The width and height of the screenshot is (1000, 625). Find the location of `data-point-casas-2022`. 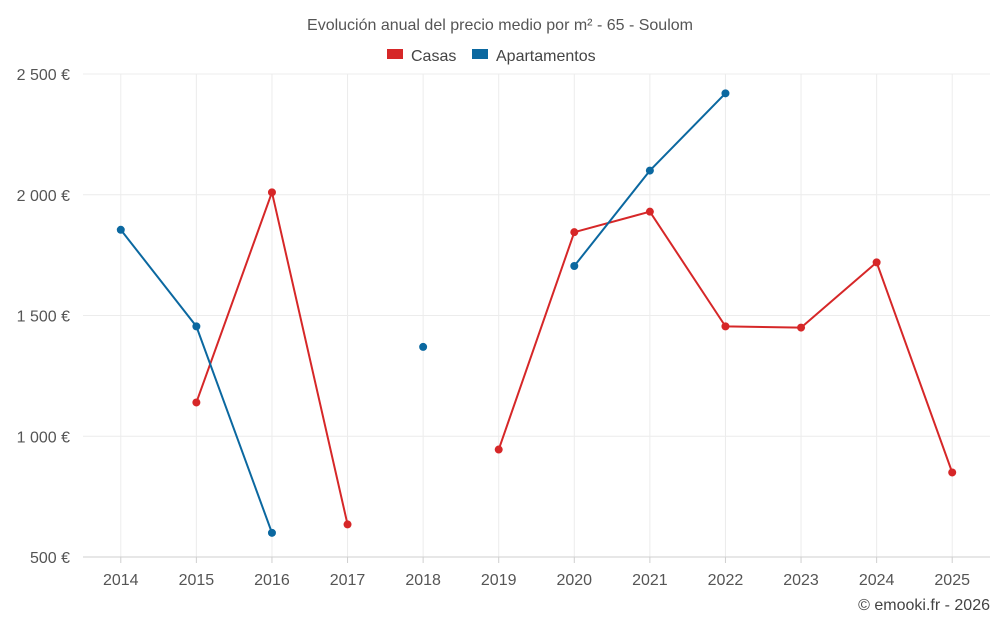

data-point-casas-2022 is located at coordinates (725, 326).